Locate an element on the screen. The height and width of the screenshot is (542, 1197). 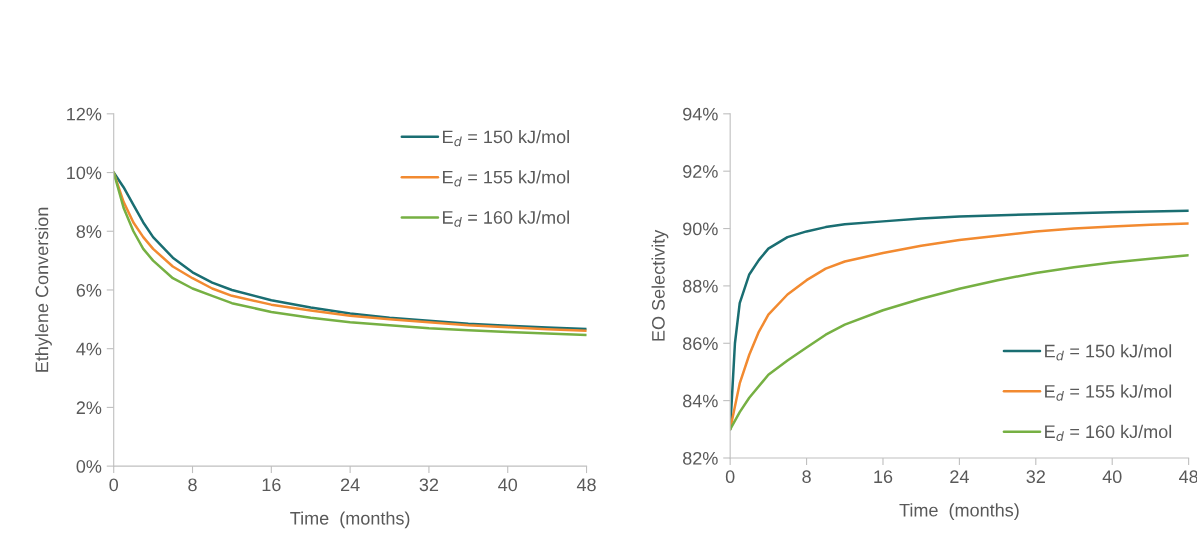
y-tick-label: 90% is located at coordinates (700, 229).